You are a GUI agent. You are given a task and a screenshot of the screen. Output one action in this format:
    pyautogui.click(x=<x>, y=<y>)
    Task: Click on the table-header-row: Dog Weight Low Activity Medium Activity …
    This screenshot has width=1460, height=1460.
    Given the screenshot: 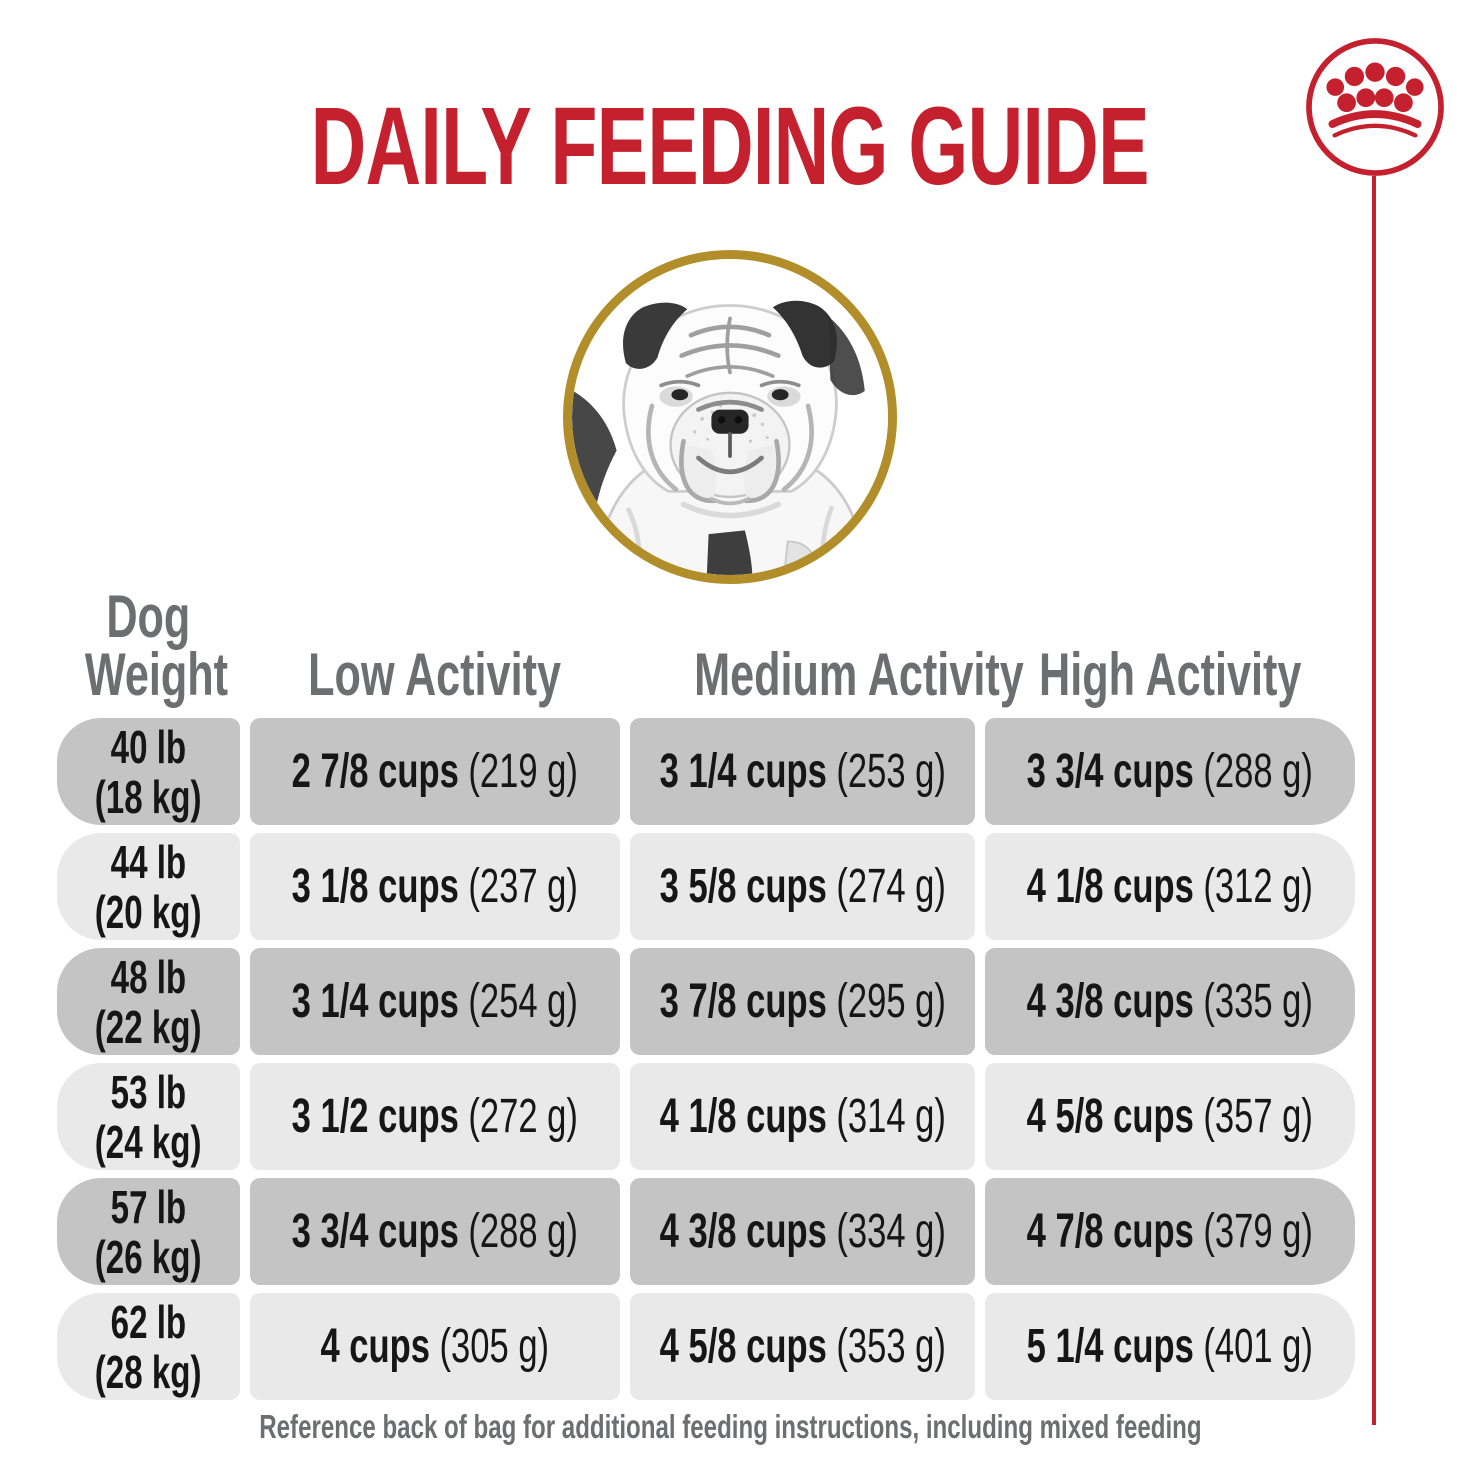 What is the action you would take?
    pyautogui.click(x=706, y=635)
    